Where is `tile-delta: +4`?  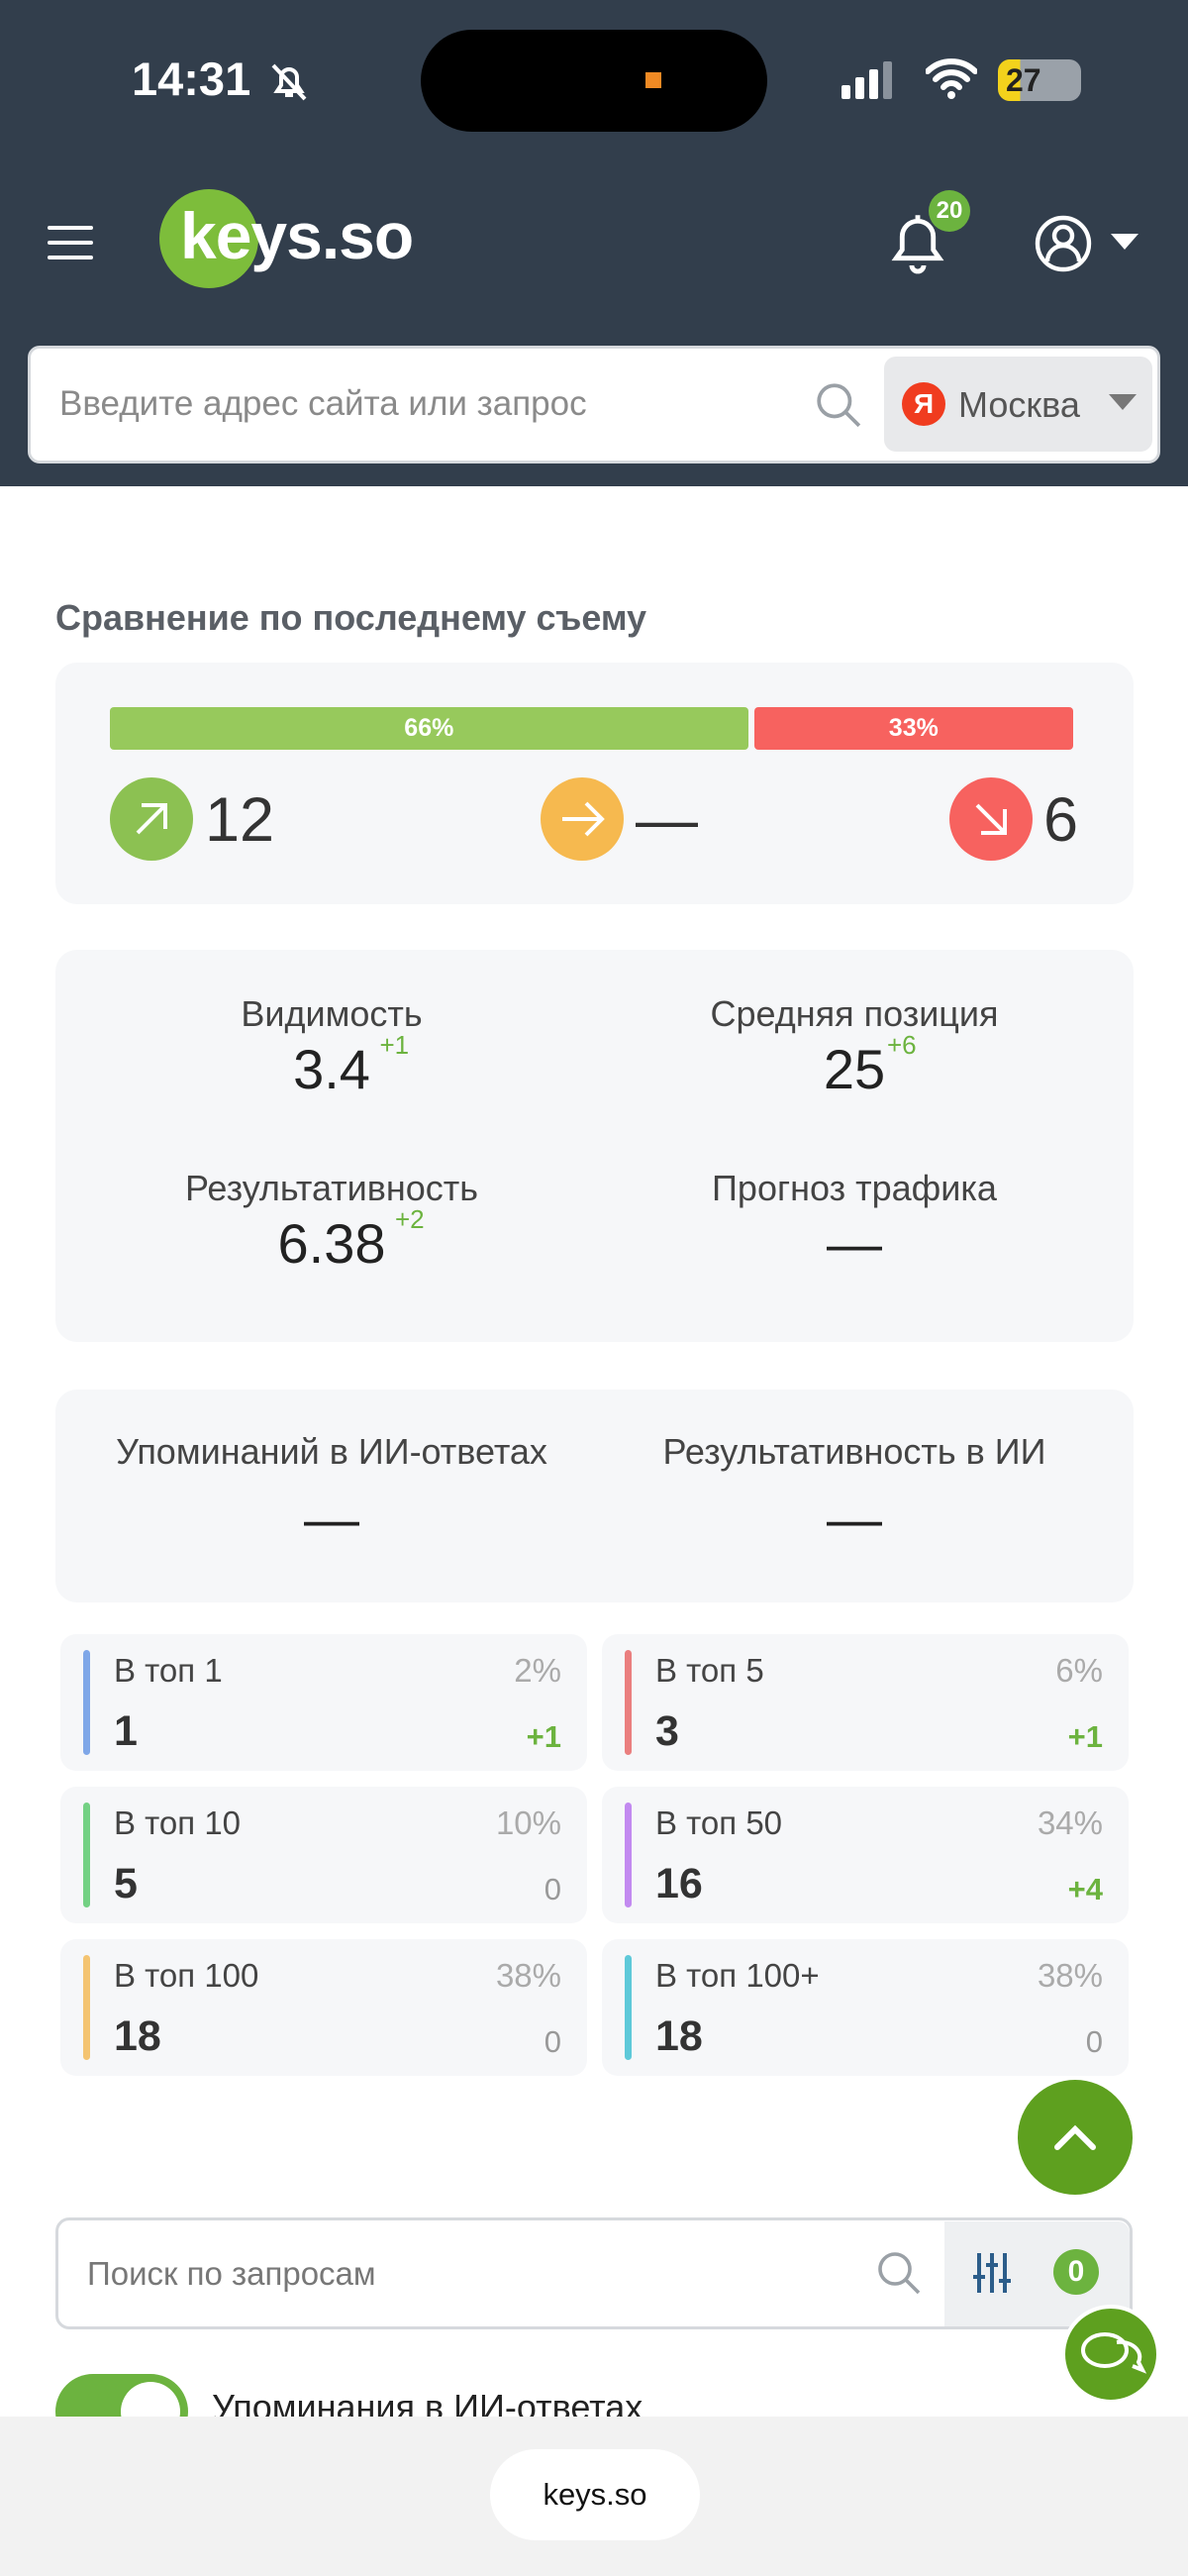 tile-delta: +4 is located at coordinates (1085, 1889).